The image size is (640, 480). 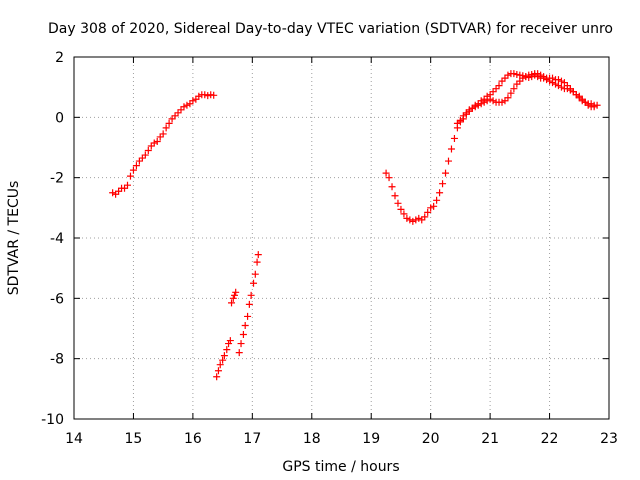 What do you see at coordinates (52, 239) in the screenshot?
I see `y-tick-labels: -10 -8 -6 -4 -2 0 2` at bounding box center [52, 239].